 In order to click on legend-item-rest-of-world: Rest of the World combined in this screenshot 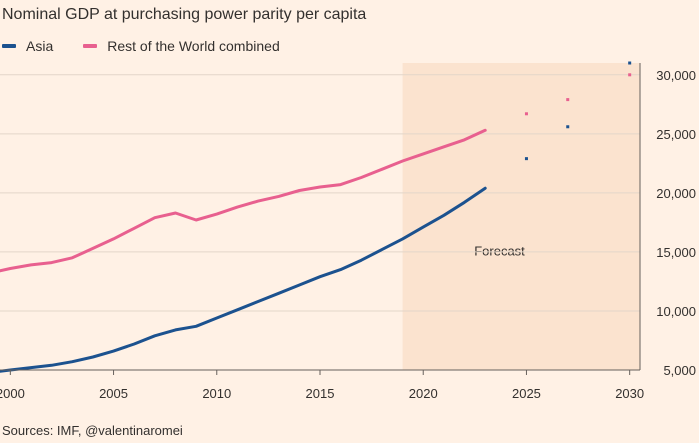, I will do `click(181, 46)`.